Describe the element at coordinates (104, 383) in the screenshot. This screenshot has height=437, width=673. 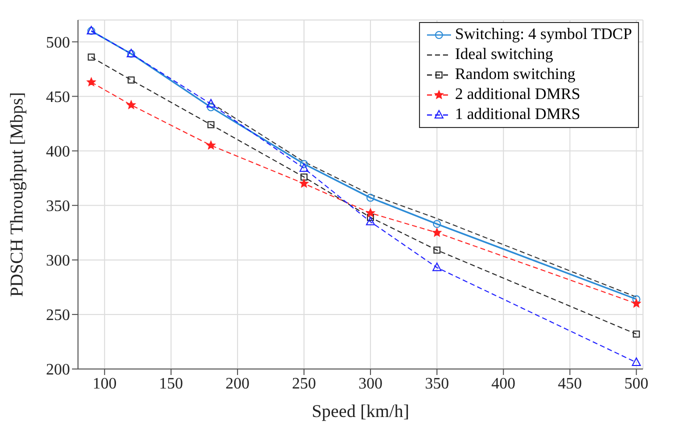
I see `x-tick-label: 100` at that location.